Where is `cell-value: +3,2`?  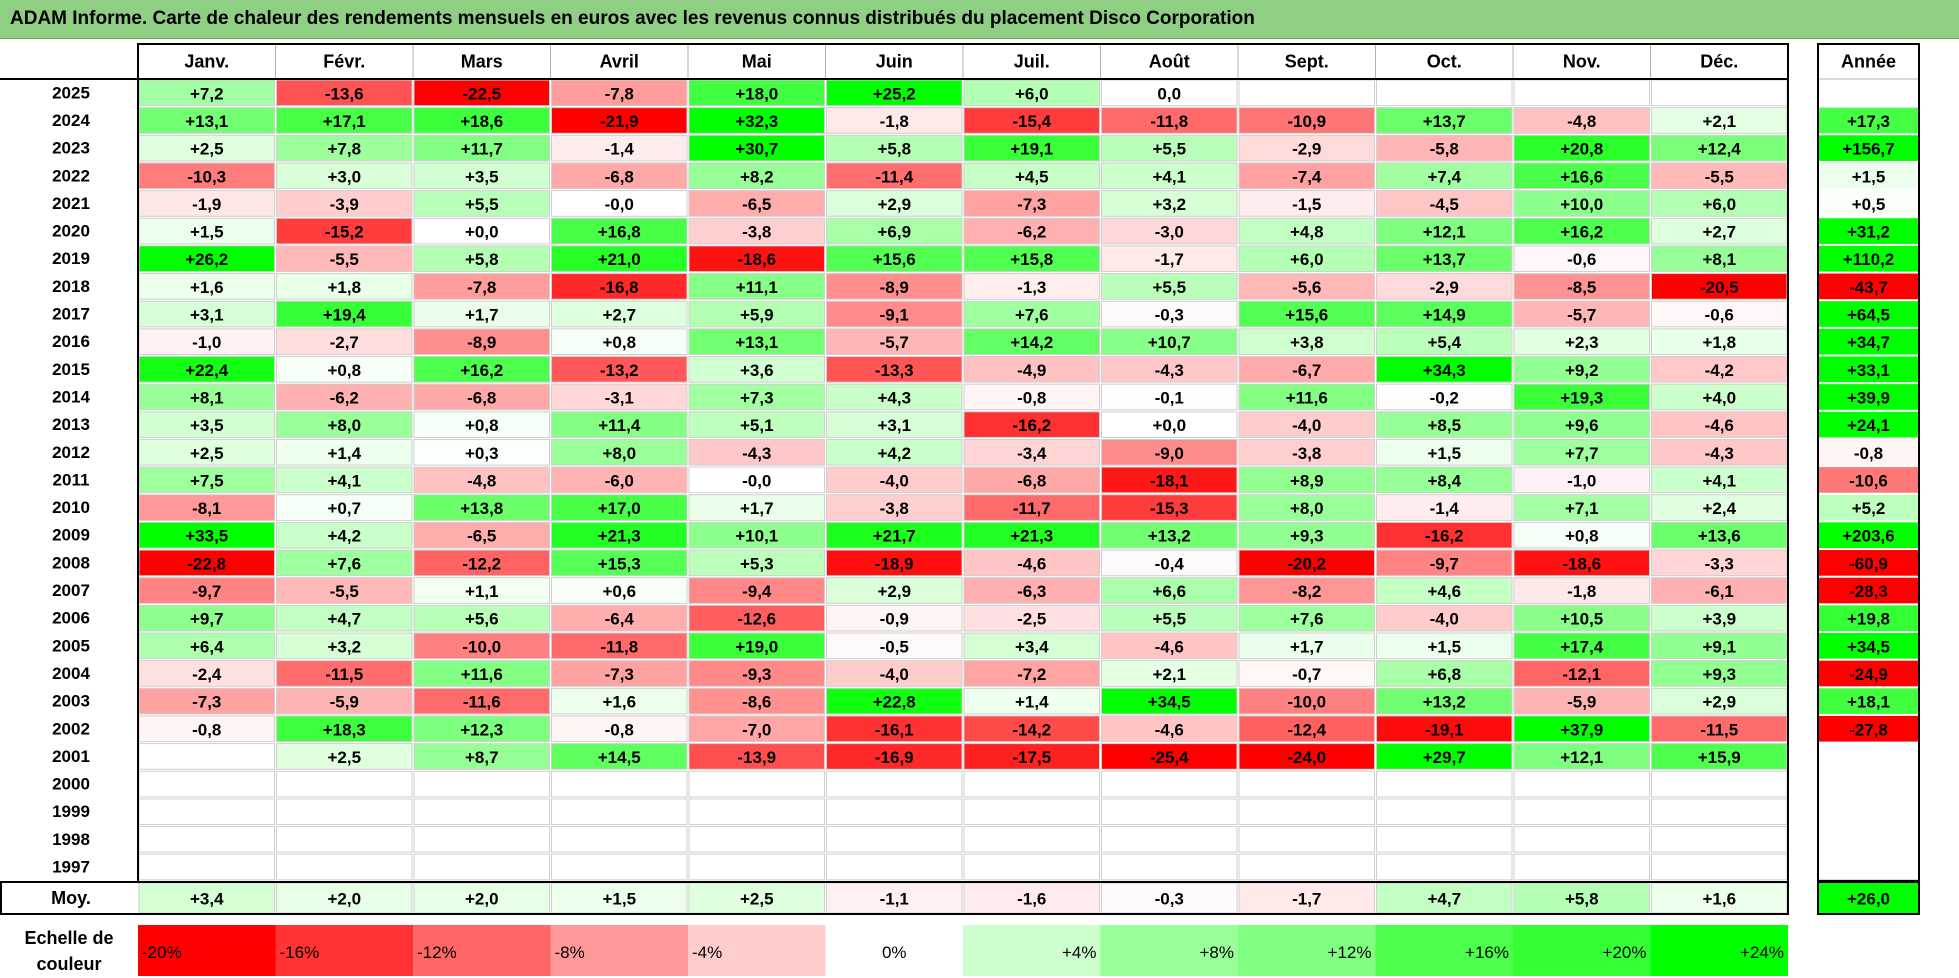 cell-value: +3,2 is located at coordinates (1169, 204).